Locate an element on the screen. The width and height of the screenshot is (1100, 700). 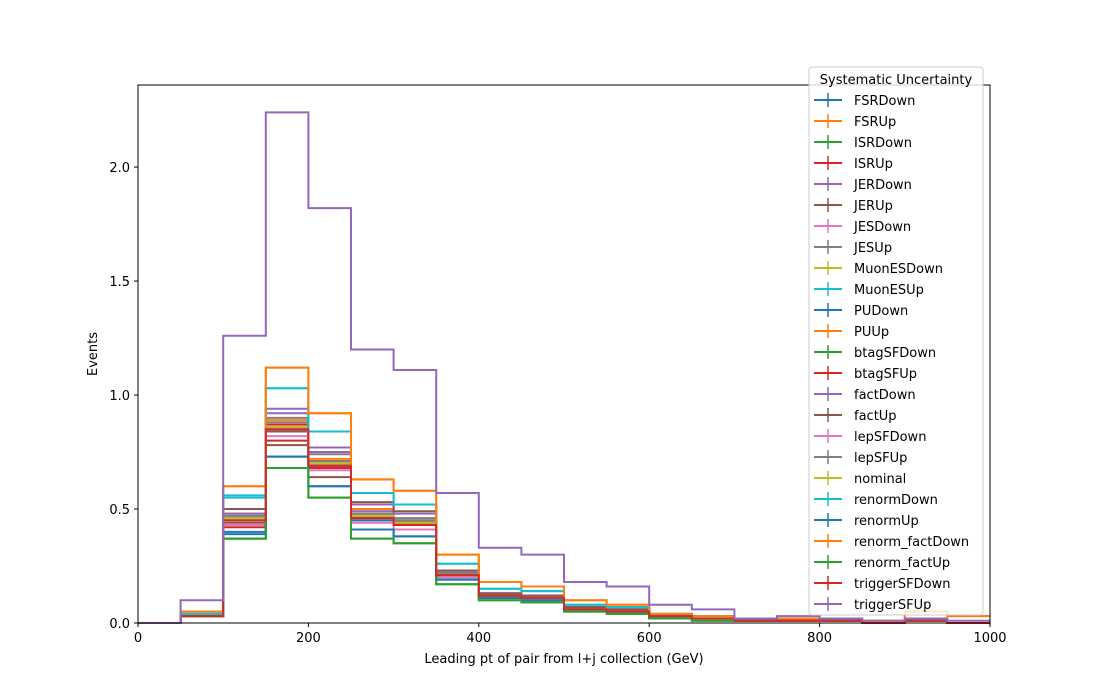
legend-item-MuonESUp: MuonESUp is located at coordinates (869, 290).